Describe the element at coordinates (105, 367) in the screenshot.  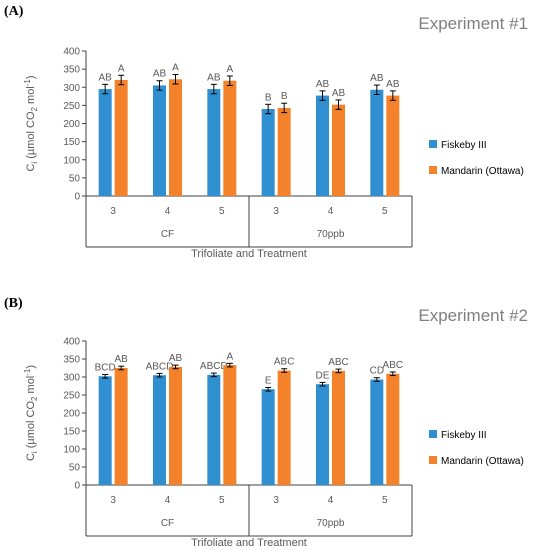
I see `significance-label: BCD` at that location.